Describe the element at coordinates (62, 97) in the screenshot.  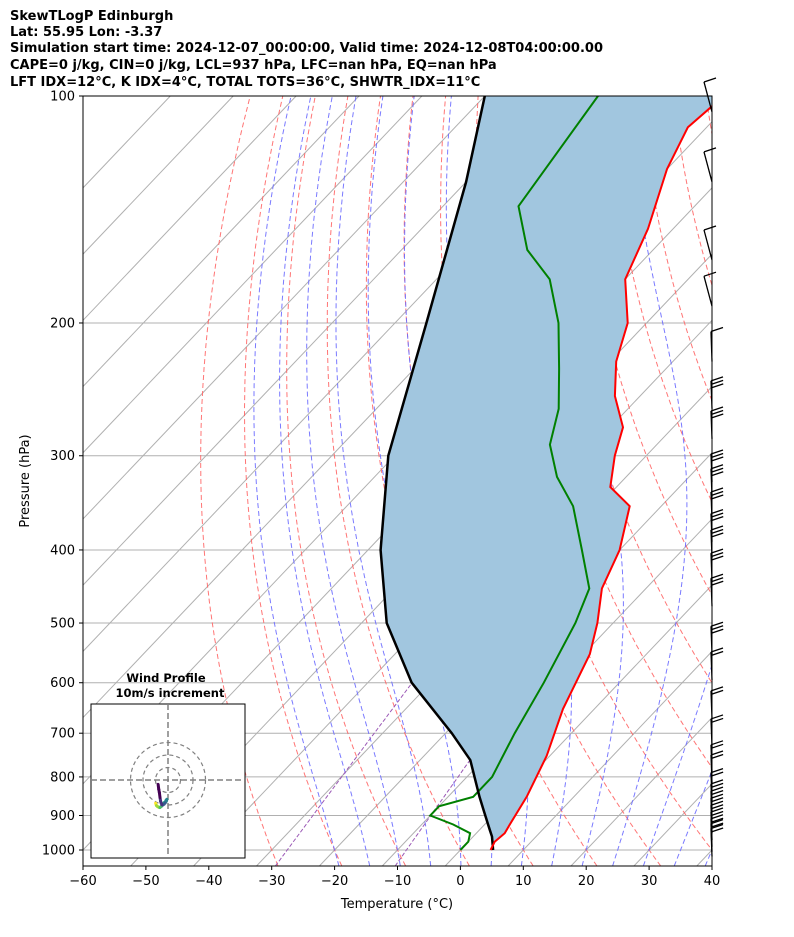
I see `y-tick-label: 100` at that location.